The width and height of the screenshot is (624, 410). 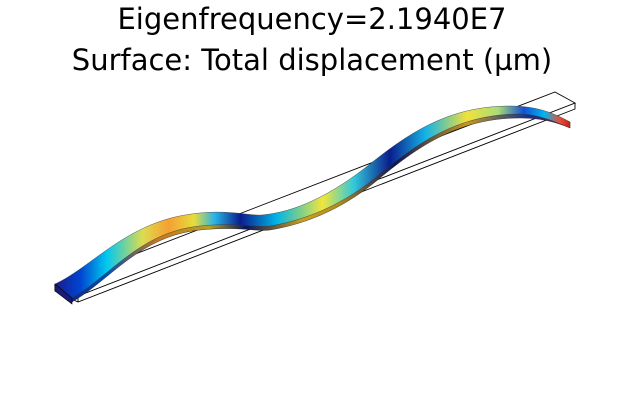 What do you see at coordinates (312, 19) in the screenshot?
I see `plot-title: Eigenfrequency=2.1940E7` at bounding box center [312, 19].